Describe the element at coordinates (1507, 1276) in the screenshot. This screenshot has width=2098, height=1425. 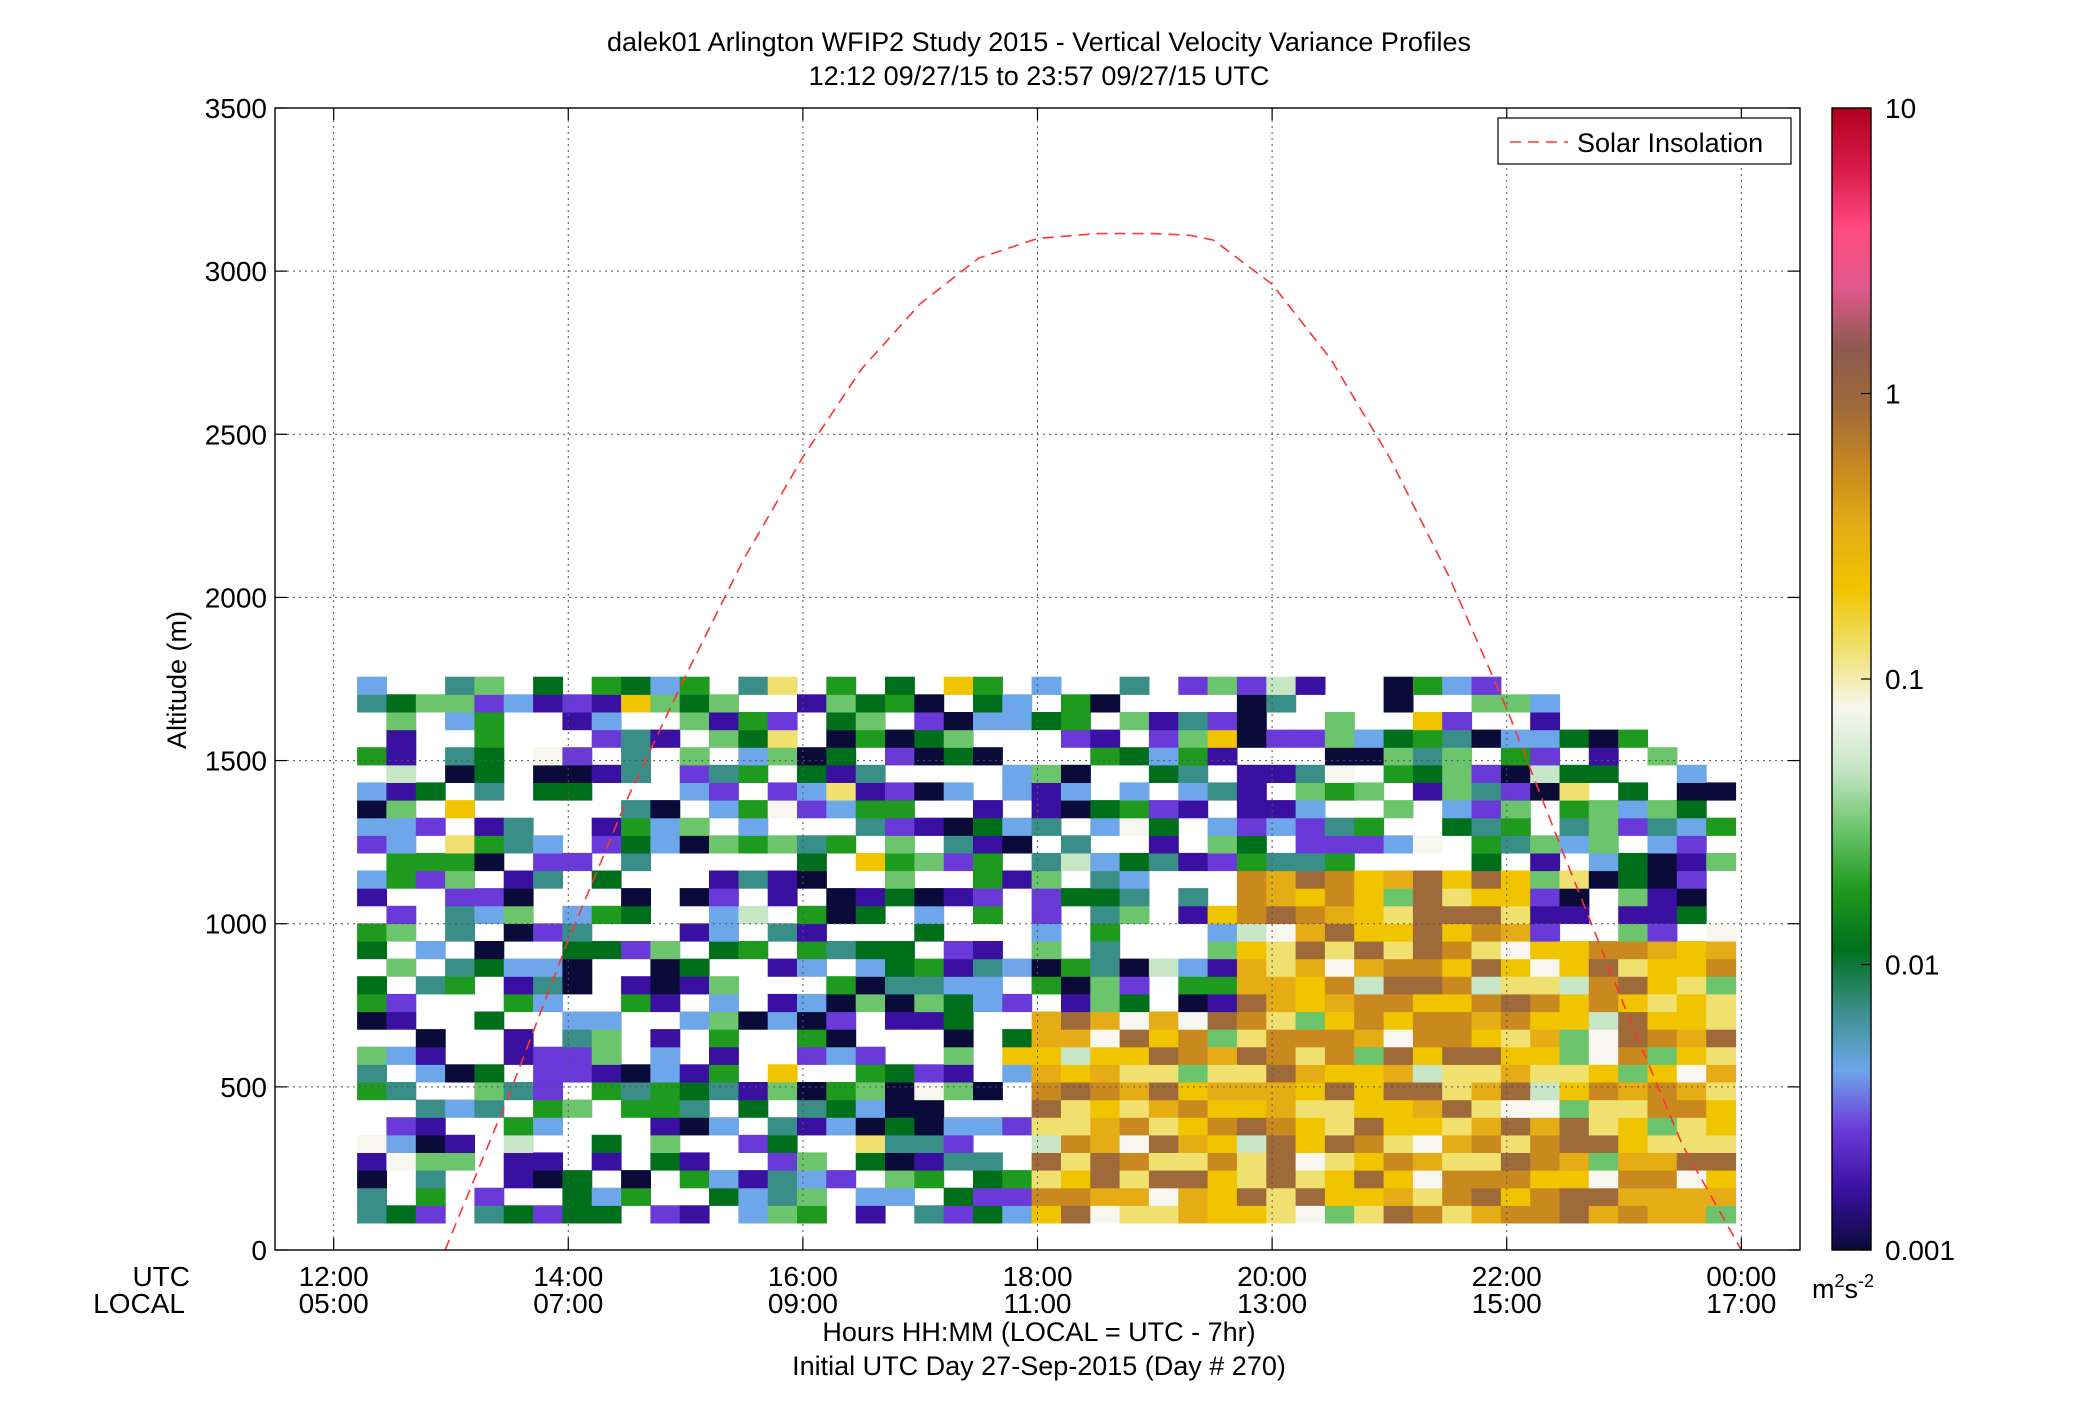
I see `x-tick-label-utc: 22:00` at that location.